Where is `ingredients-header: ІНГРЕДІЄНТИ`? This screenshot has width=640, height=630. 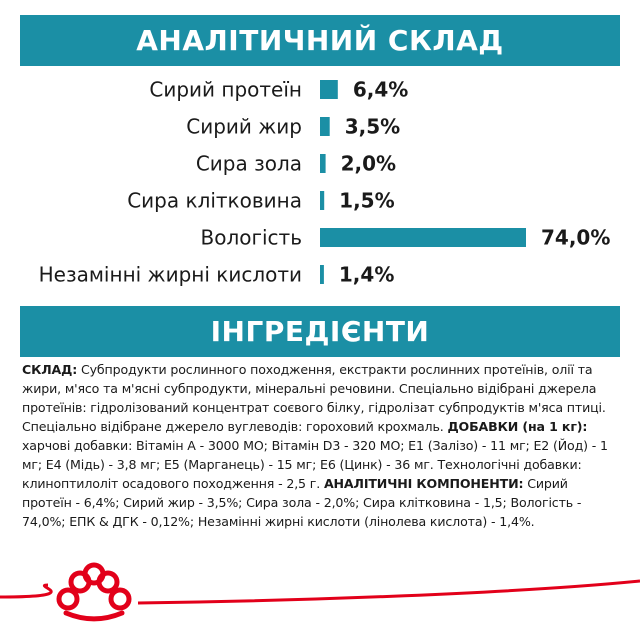
ingredients-header: ІНГРЕДІЄНТИ is located at coordinates (320, 331).